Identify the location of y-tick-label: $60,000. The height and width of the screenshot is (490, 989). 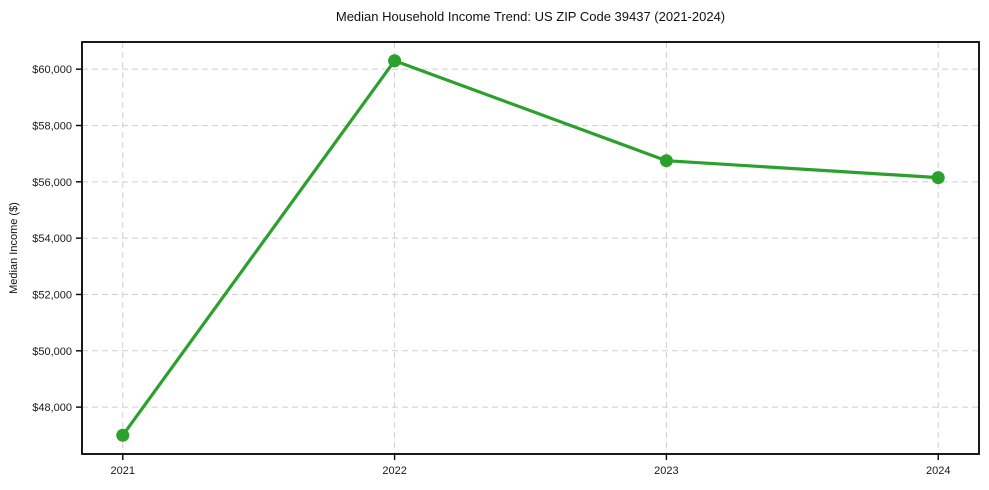
(52, 70).